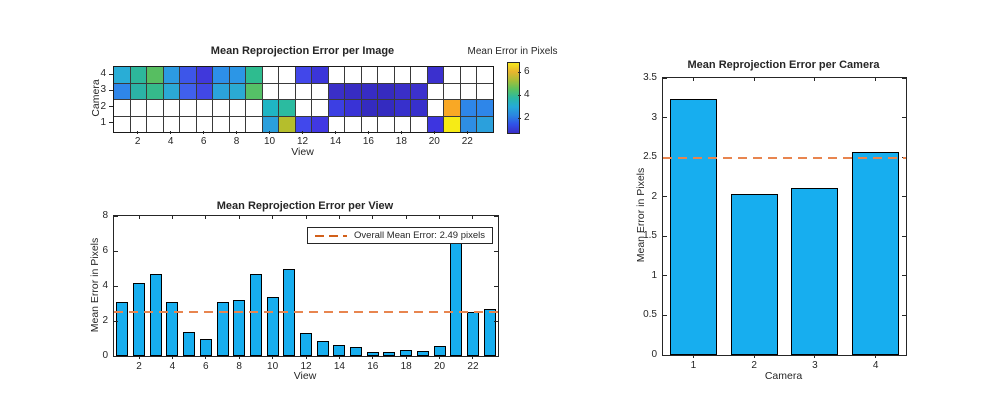 This screenshot has height=400, width=1000. I want to click on colorbar-label: Mean Error in Pixels, so click(512, 51).